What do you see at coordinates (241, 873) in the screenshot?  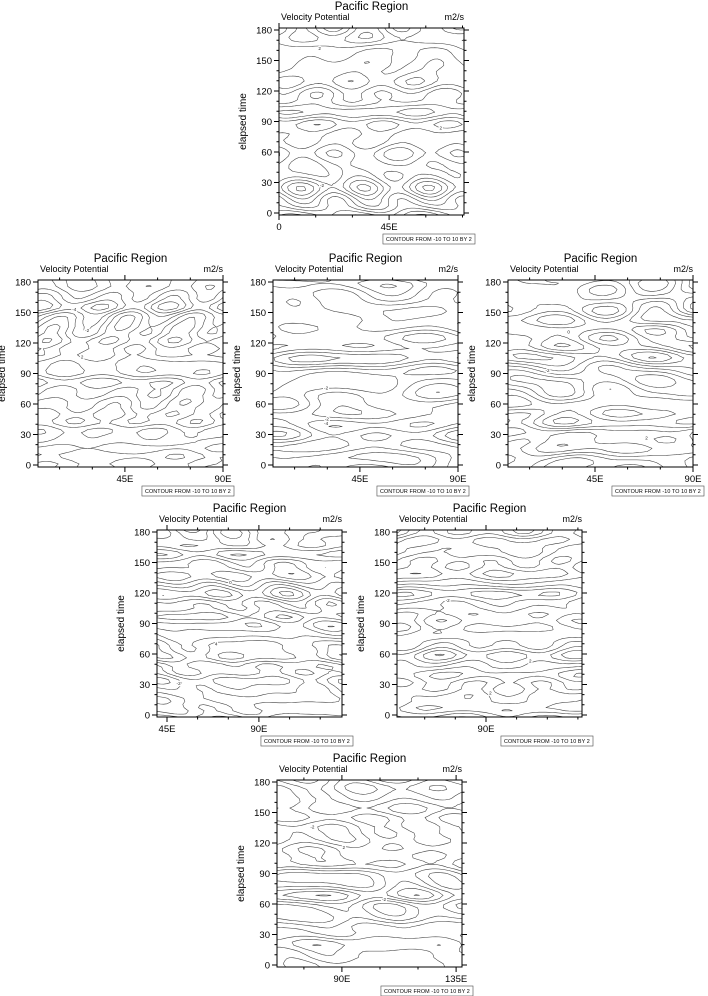 I see `panel-7-ylabel: elapsed time` at bounding box center [241, 873].